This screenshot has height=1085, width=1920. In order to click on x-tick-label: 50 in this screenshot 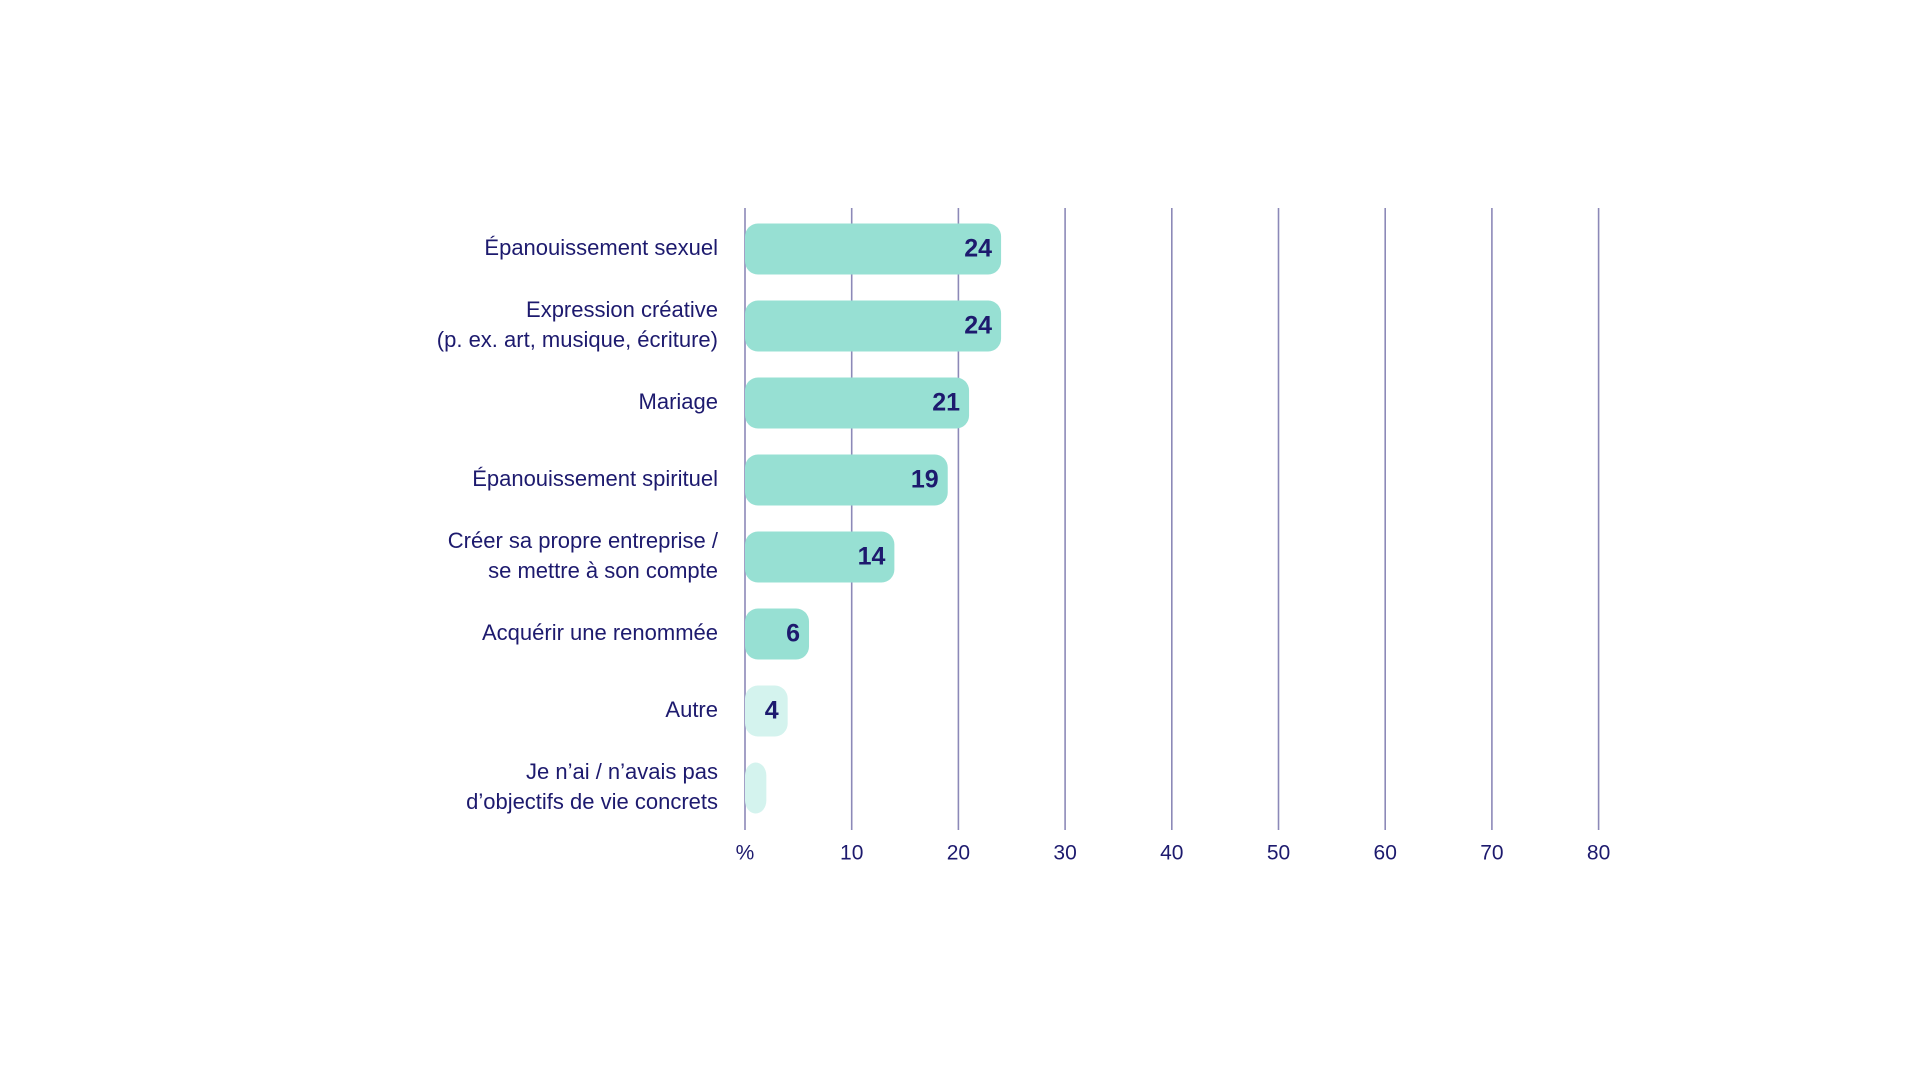, I will do `click(1278, 853)`.